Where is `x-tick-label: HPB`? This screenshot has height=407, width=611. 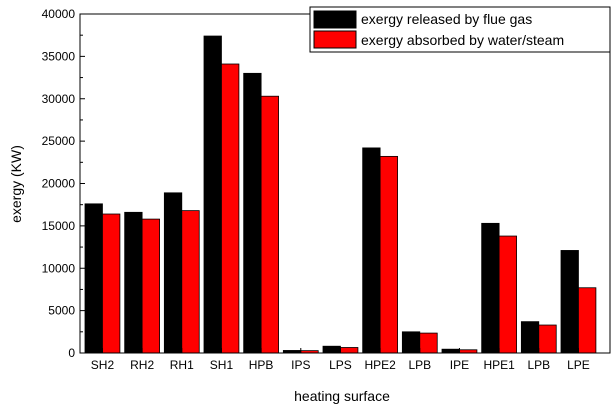
x-tick-label: HPB is located at coordinates (261, 365).